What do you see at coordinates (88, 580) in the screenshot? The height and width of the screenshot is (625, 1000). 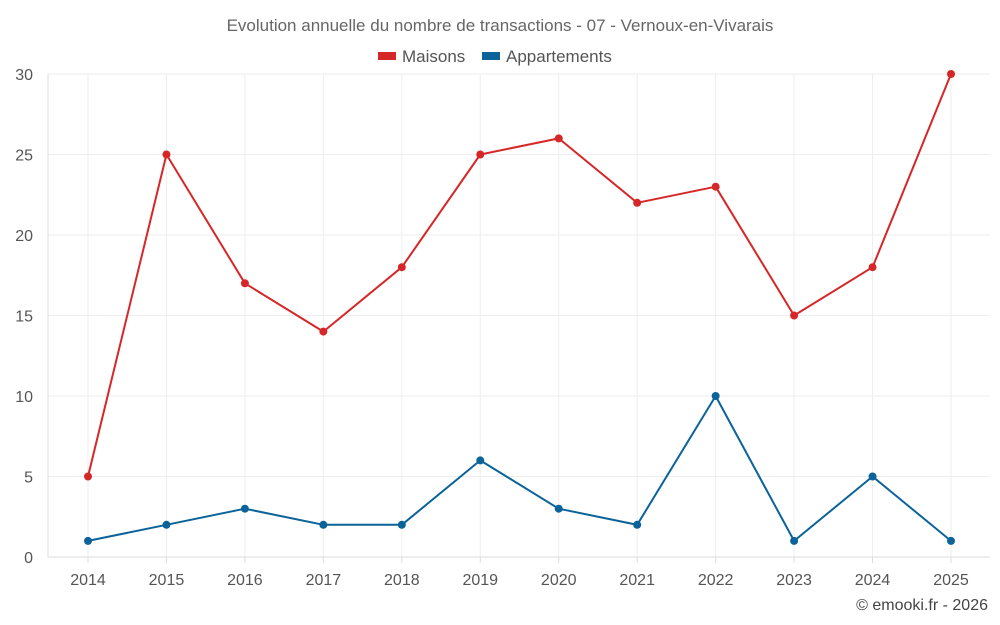 I see `x-tick-label-2014: 2014` at bounding box center [88, 580].